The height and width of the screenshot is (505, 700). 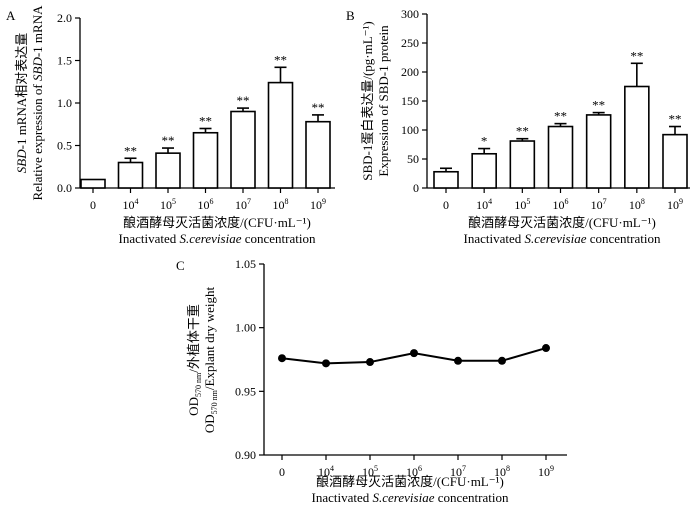 What do you see at coordinates (217, 222) in the screenshot?
I see `panel-a-xlabel-cn: 酿酒酵母灭活菌浓度/(CFU·mL⁻¹)` at bounding box center [217, 222].